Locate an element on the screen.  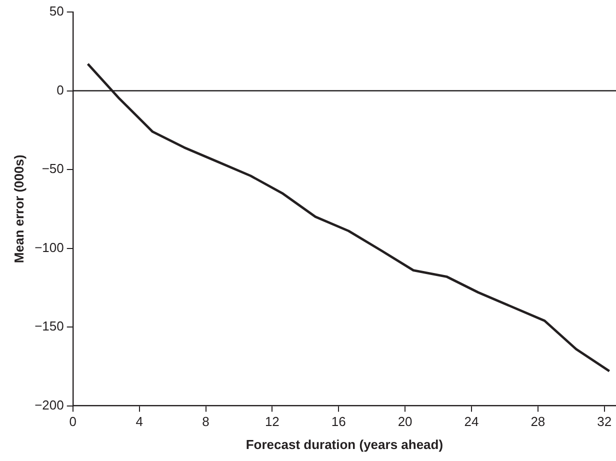
x-tick-label: 12 is located at coordinates (272, 422).